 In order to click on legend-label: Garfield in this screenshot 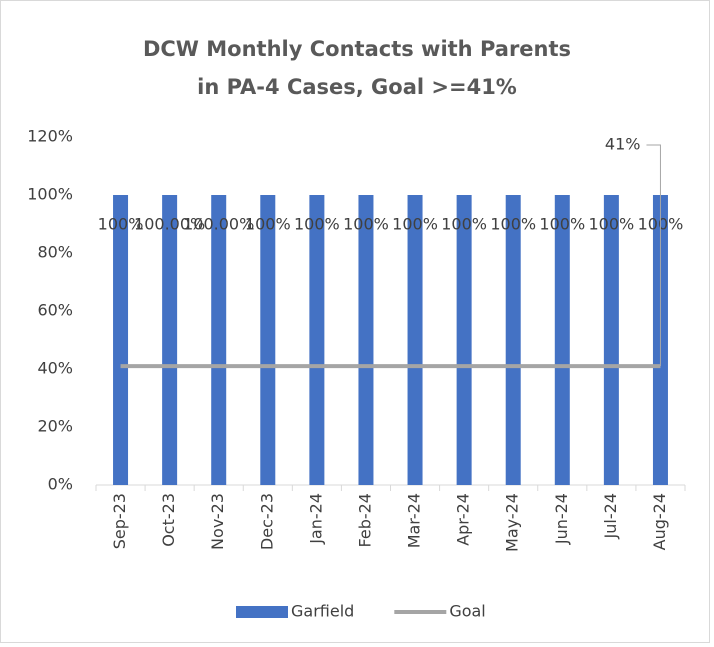, I will do `click(322, 611)`.